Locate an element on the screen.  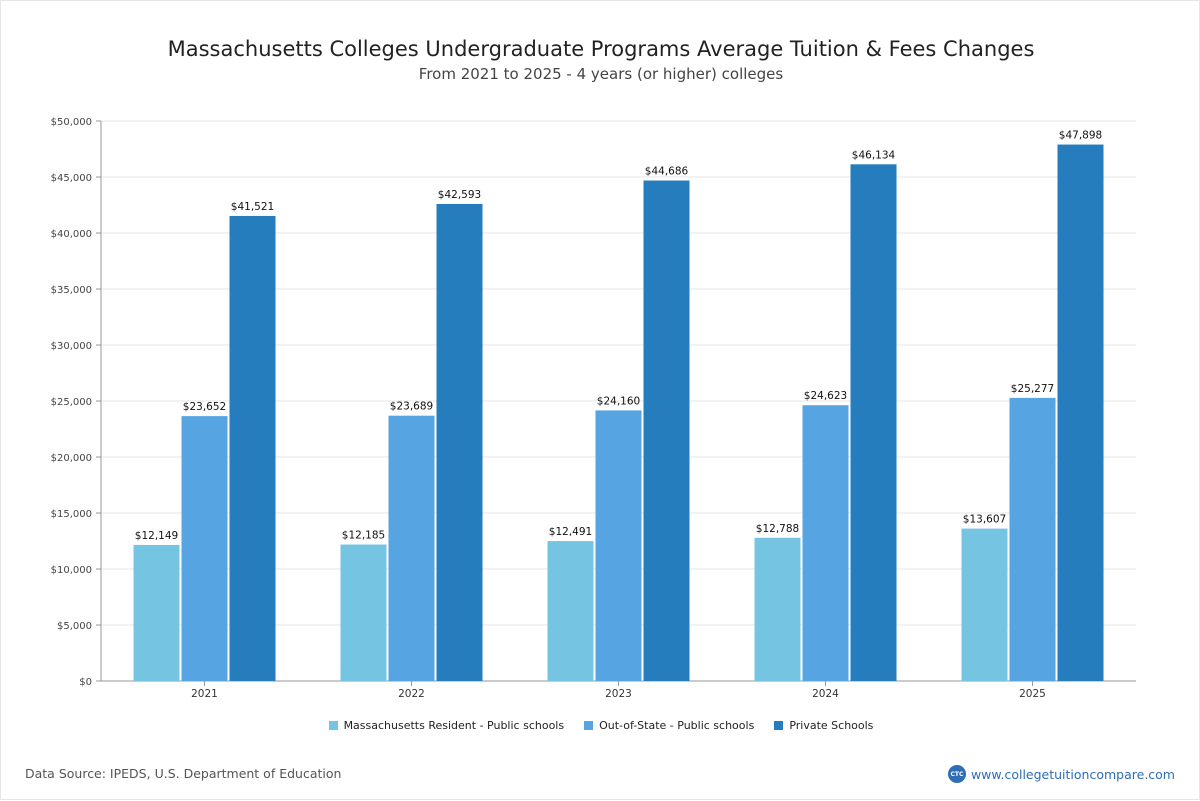
website-url: www.collegetuitioncompare.com is located at coordinates (1072, 774).